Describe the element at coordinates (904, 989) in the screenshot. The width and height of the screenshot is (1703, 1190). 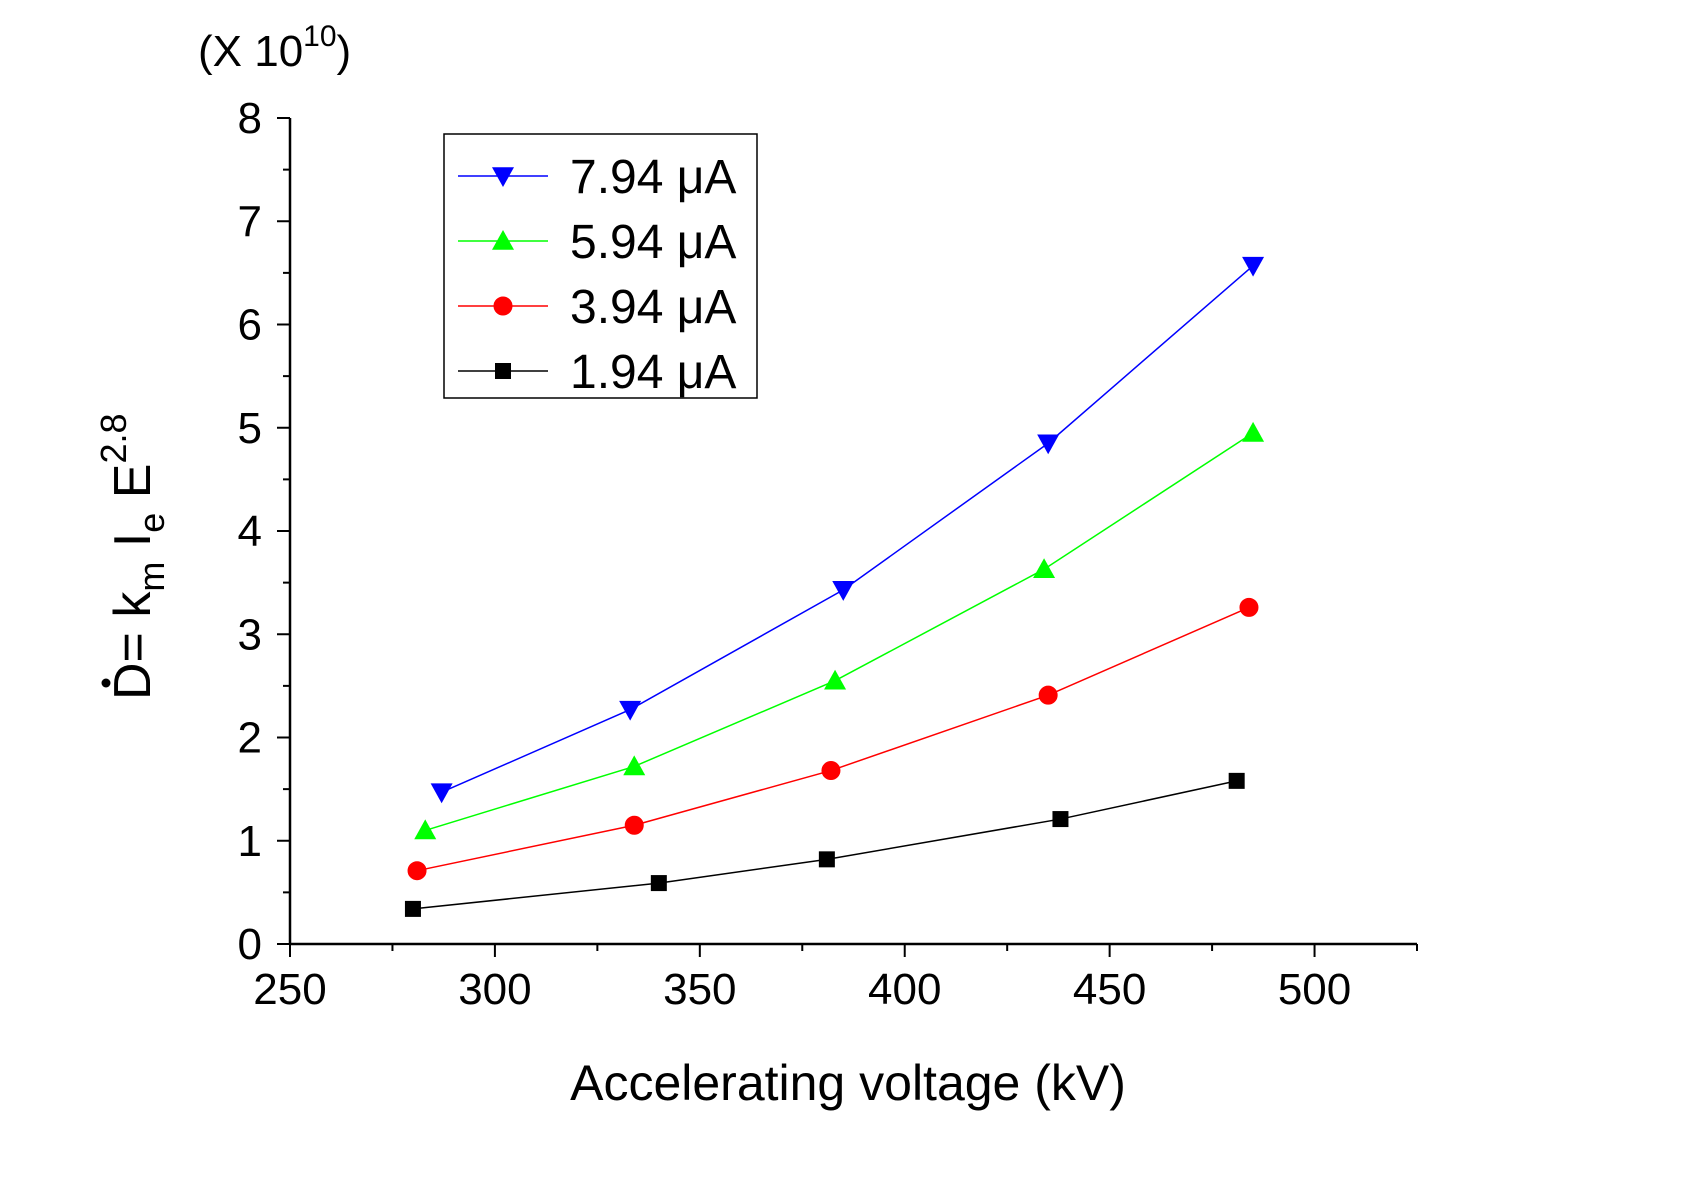
I see `x-tick-label: 400` at that location.